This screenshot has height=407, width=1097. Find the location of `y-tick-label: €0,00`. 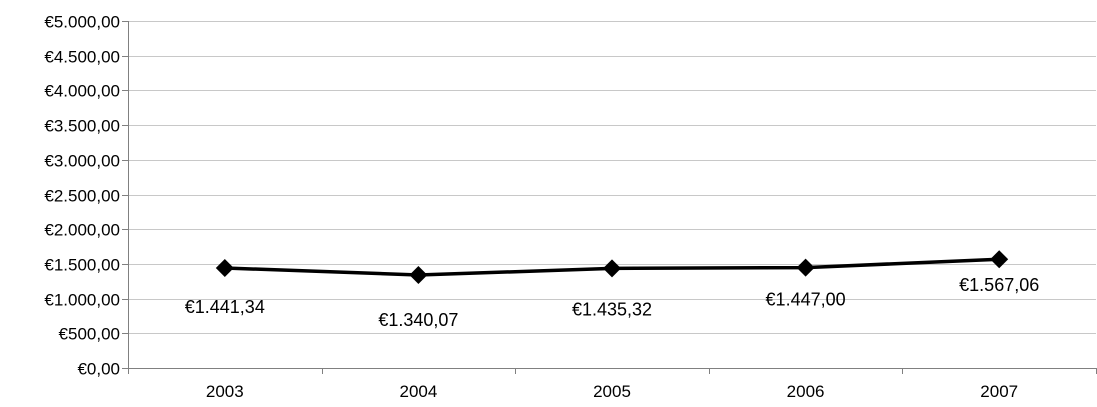

y-tick-label: €0,00 is located at coordinates (98, 369).